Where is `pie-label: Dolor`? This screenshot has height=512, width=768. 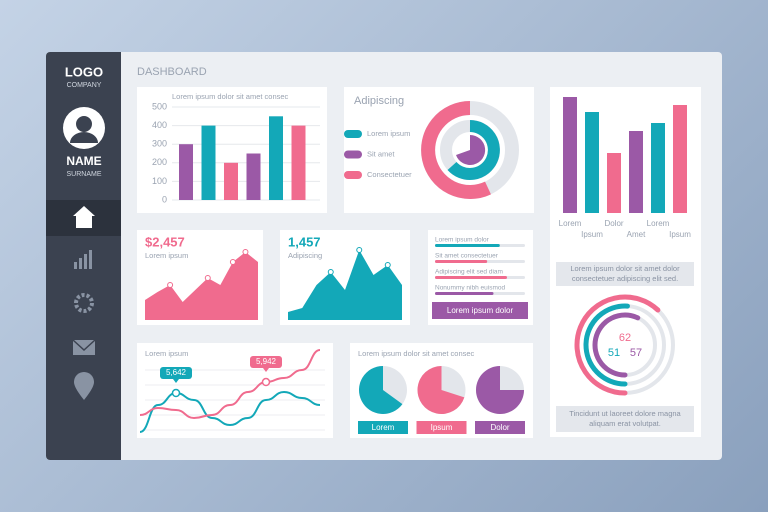 pie-label: Dolor is located at coordinates (499, 427).